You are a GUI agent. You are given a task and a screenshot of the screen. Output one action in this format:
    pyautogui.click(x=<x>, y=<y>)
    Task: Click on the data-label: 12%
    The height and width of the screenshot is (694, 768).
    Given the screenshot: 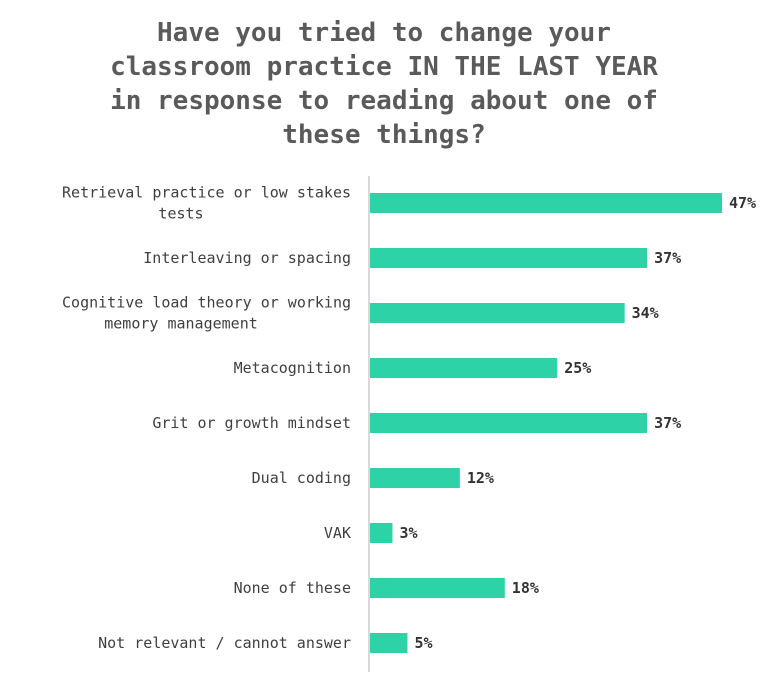 What is the action you would take?
    pyautogui.click(x=480, y=478)
    